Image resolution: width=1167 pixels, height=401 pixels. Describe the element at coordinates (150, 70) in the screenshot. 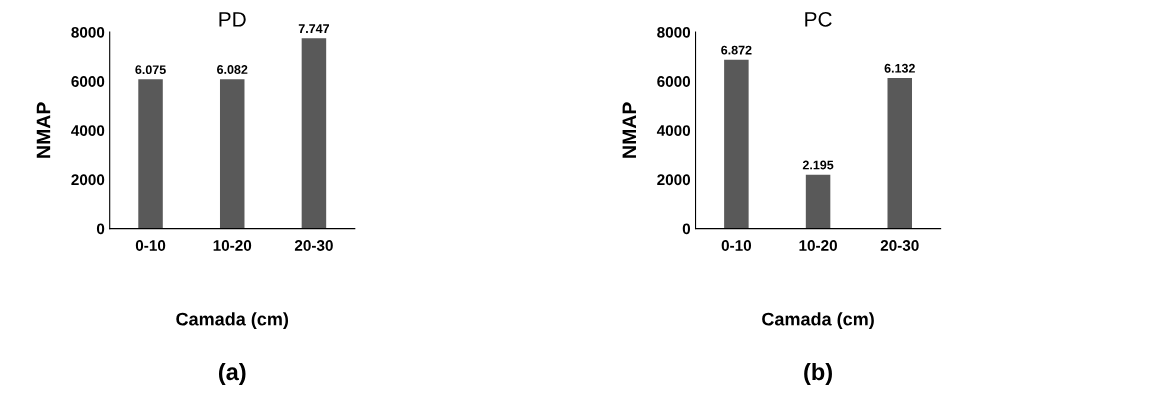

I see `data-label: 6.075` at that location.